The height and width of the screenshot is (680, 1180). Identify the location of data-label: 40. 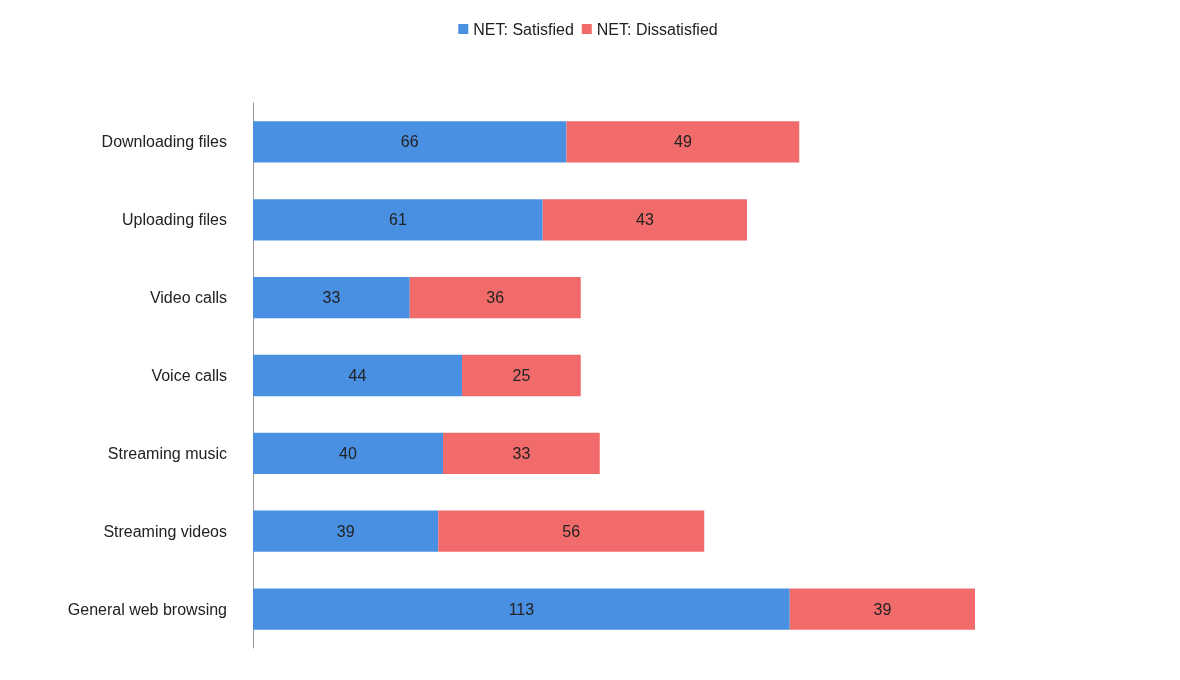
(348, 453).